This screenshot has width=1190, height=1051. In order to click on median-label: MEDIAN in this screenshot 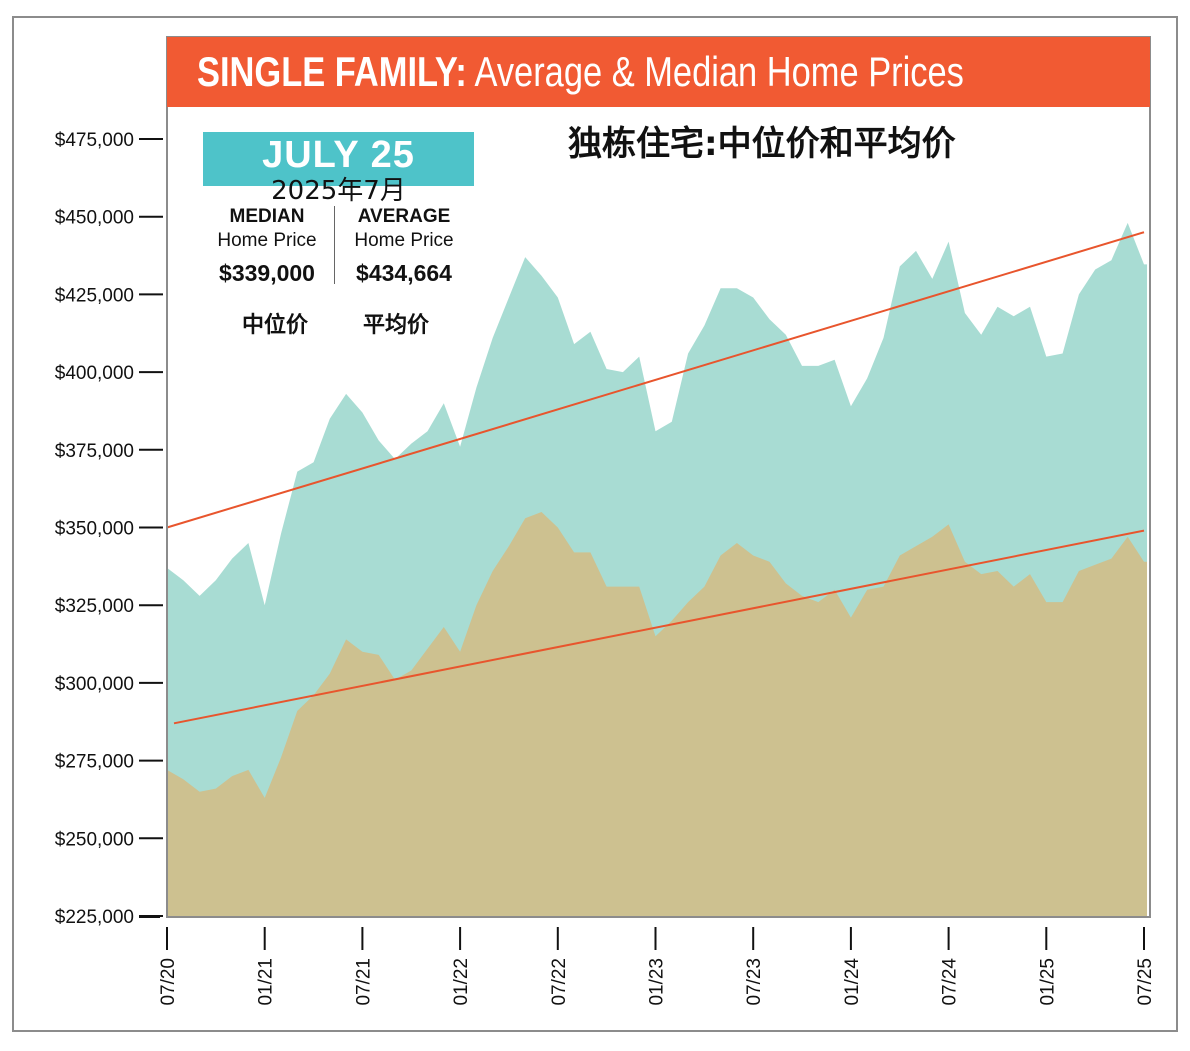, I will do `click(267, 216)`.